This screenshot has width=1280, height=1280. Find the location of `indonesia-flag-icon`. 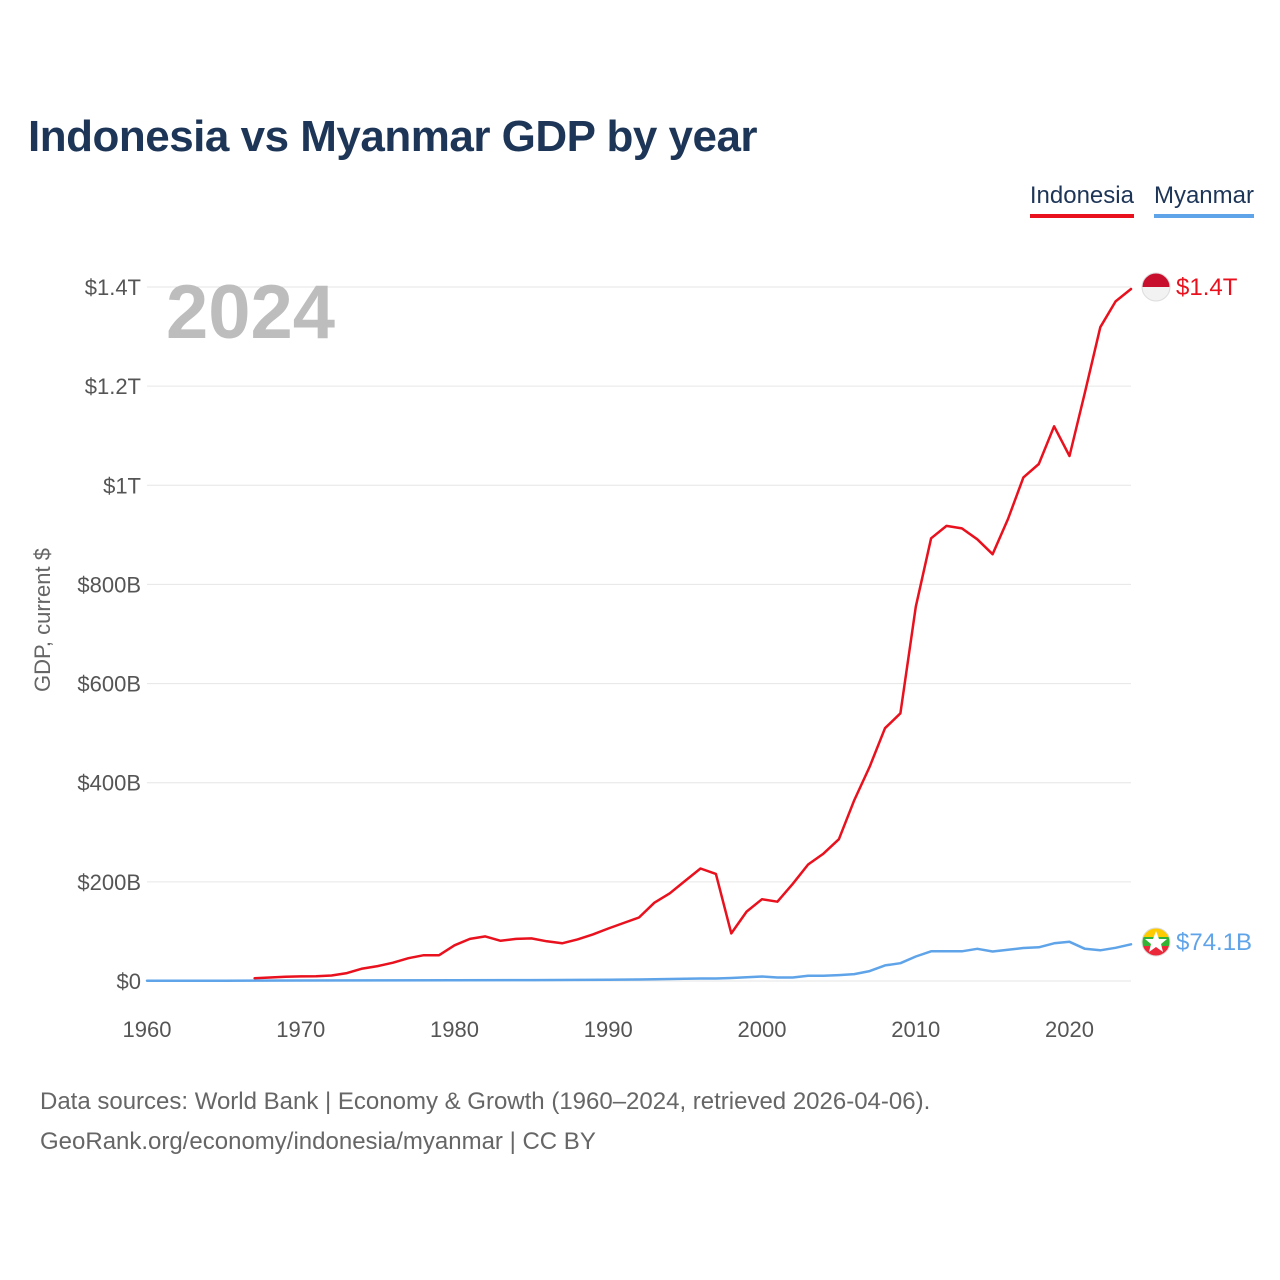

indonesia-flag-icon is located at coordinates (1156, 287).